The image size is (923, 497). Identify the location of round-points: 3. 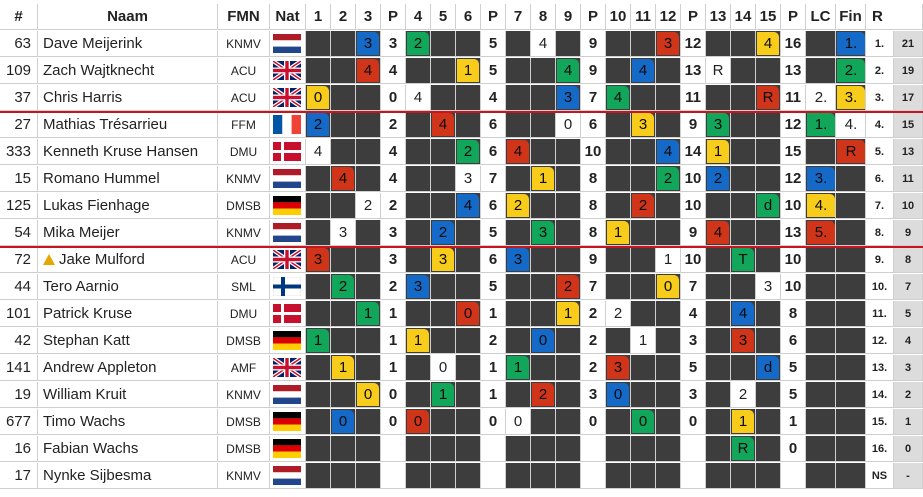
(693, 395).